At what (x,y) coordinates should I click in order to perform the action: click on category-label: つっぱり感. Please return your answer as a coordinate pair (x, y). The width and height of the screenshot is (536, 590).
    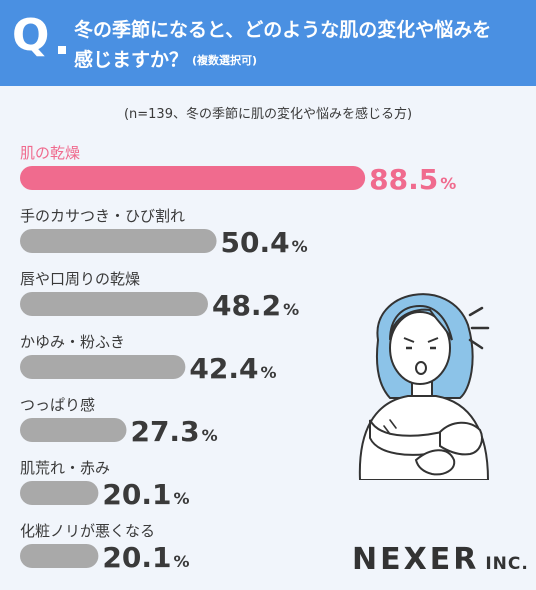
    Looking at the image, I should click on (57, 405).